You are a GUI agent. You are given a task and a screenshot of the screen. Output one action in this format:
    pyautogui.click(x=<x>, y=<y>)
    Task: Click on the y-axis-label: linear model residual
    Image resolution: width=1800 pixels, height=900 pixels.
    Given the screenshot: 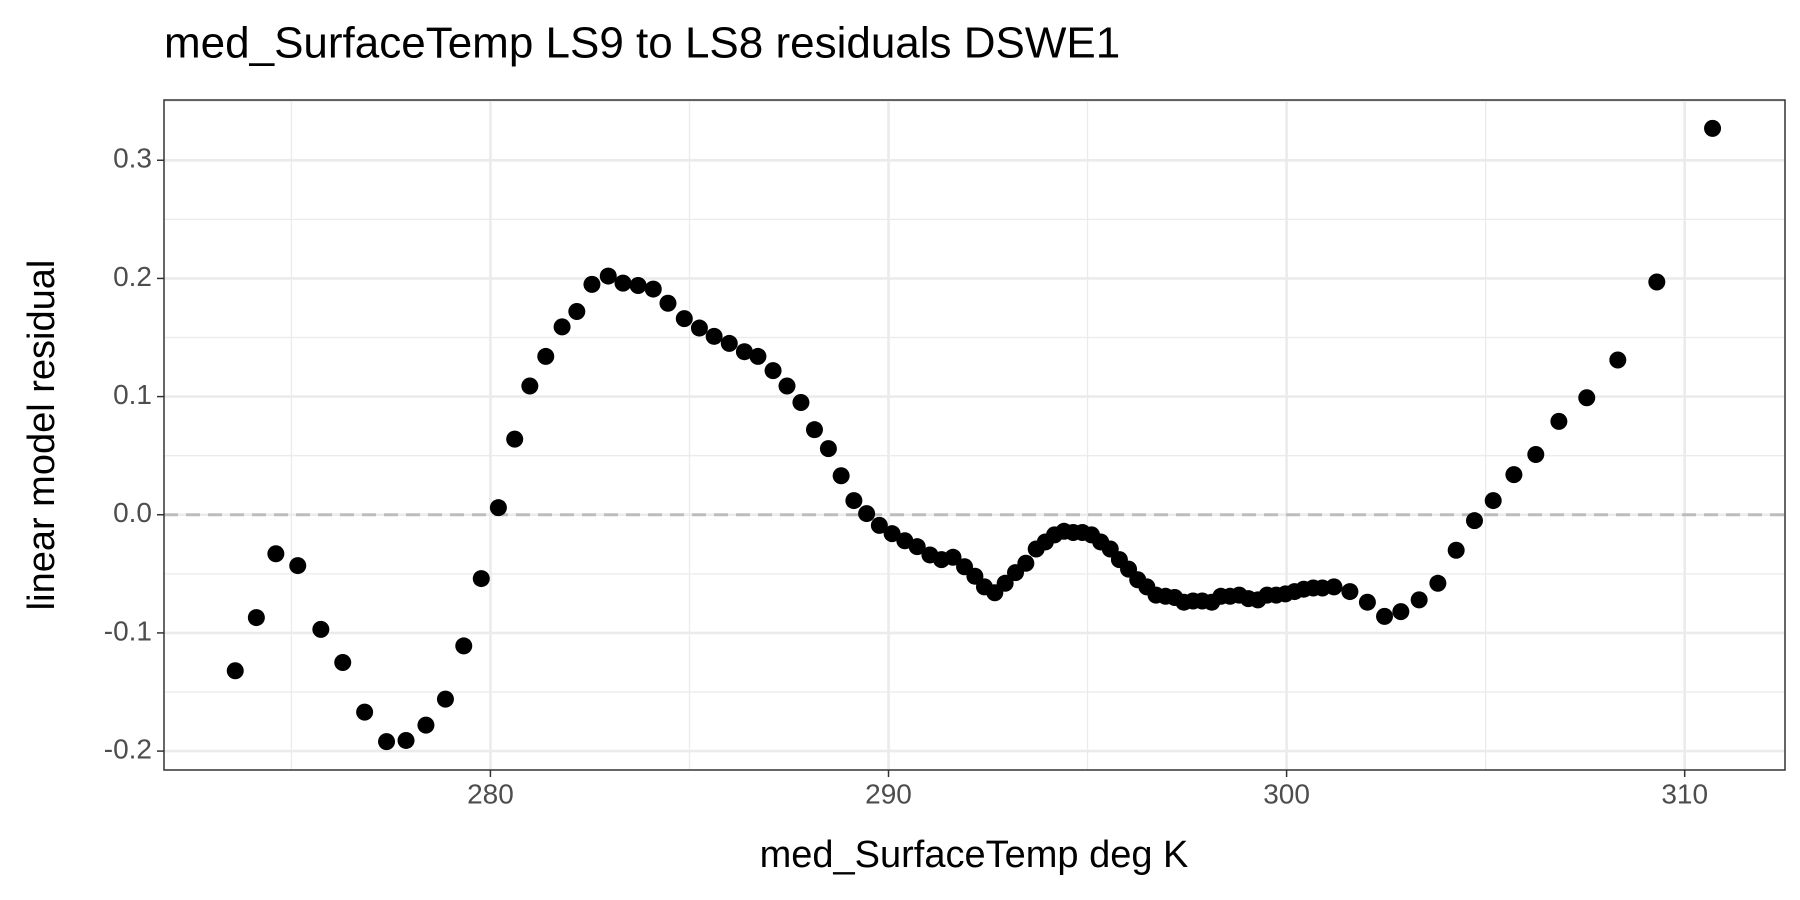 What is the action you would take?
    pyautogui.click(x=42, y=435)
    